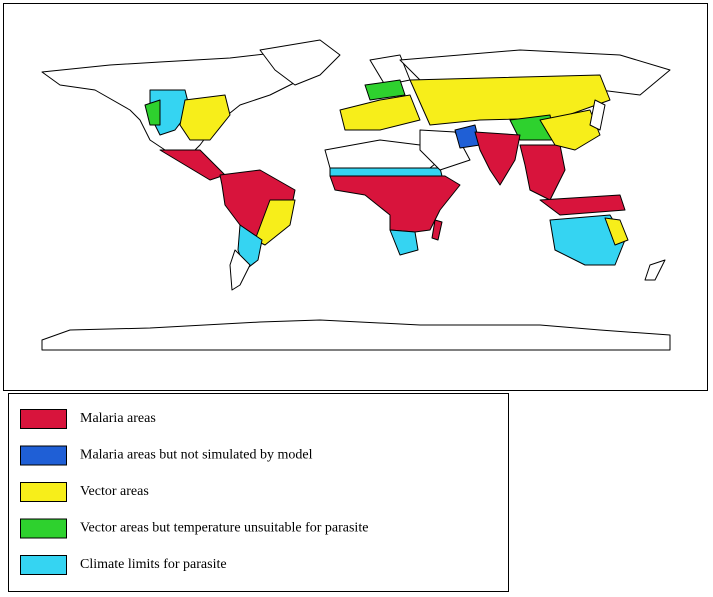 The image size is (713, 597). I want to click on legend-label: Malaria areas but not simulated by model, so click(196, 455).